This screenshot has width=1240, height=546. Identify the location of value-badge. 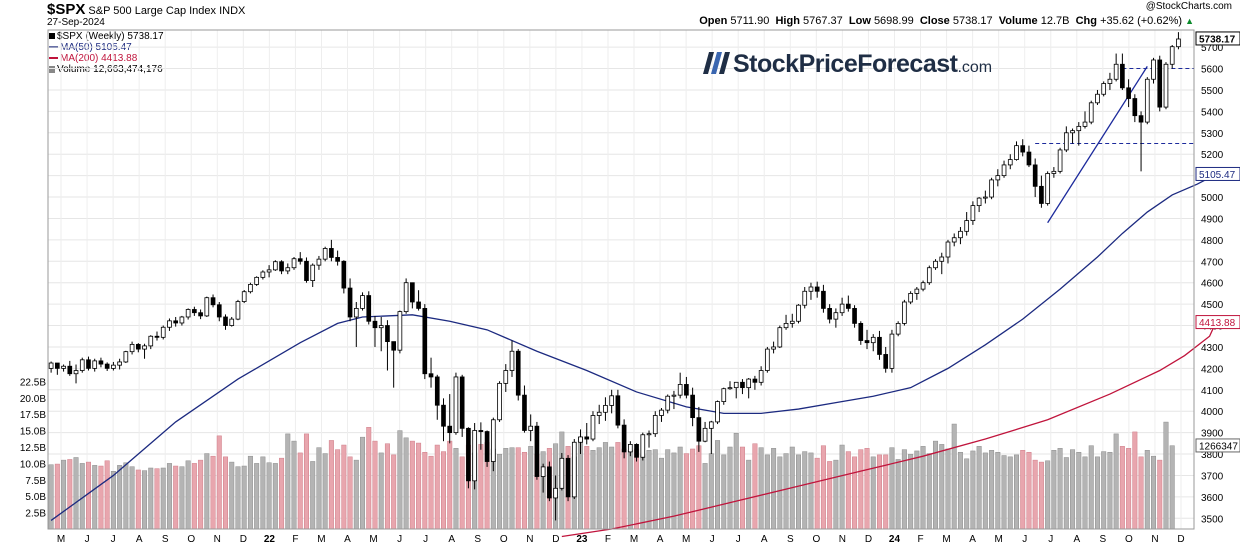
(1217, 173).